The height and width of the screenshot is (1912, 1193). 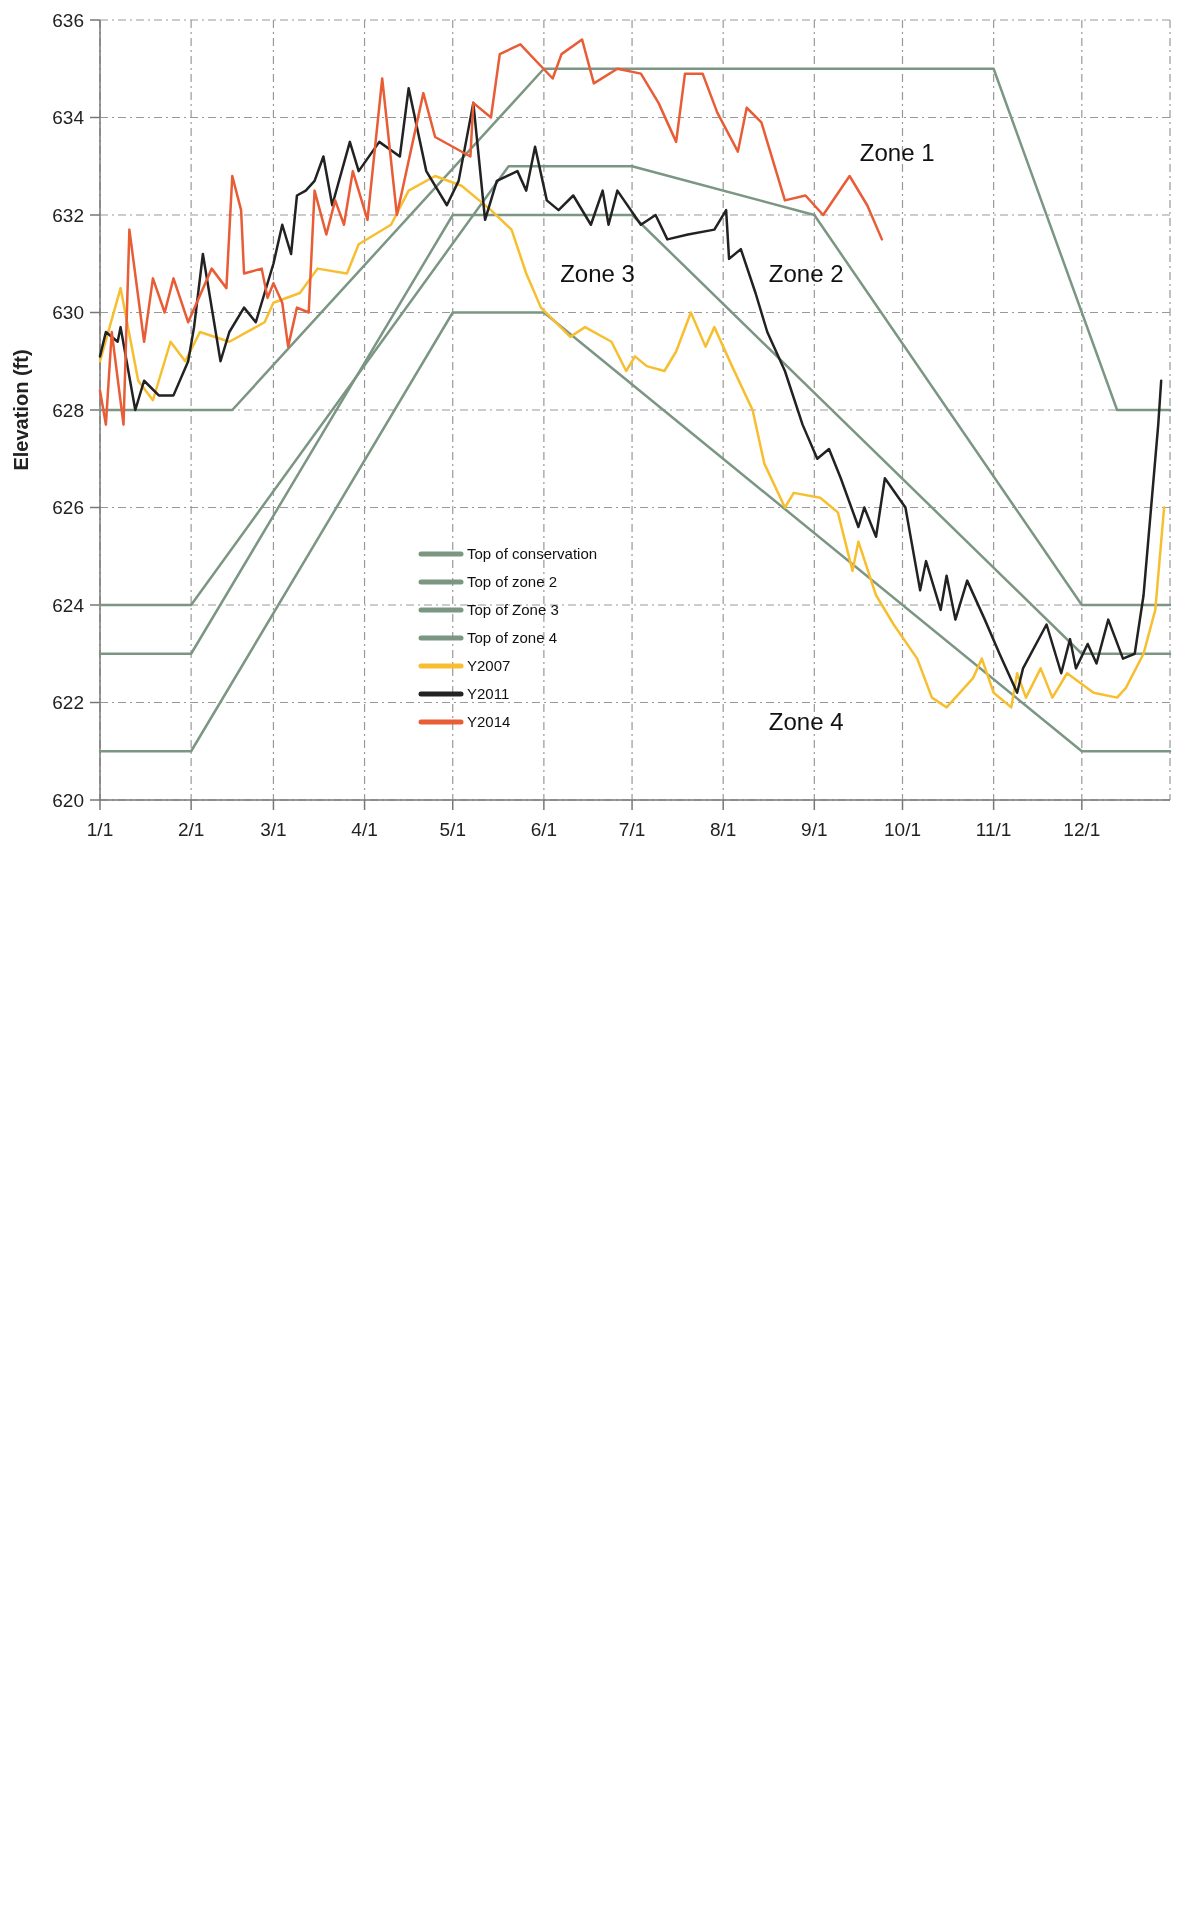 What do you see at coordinates (806, 273) in the screenshot?
I see `annotation: Zone 2` at bounding box center [806, 273].